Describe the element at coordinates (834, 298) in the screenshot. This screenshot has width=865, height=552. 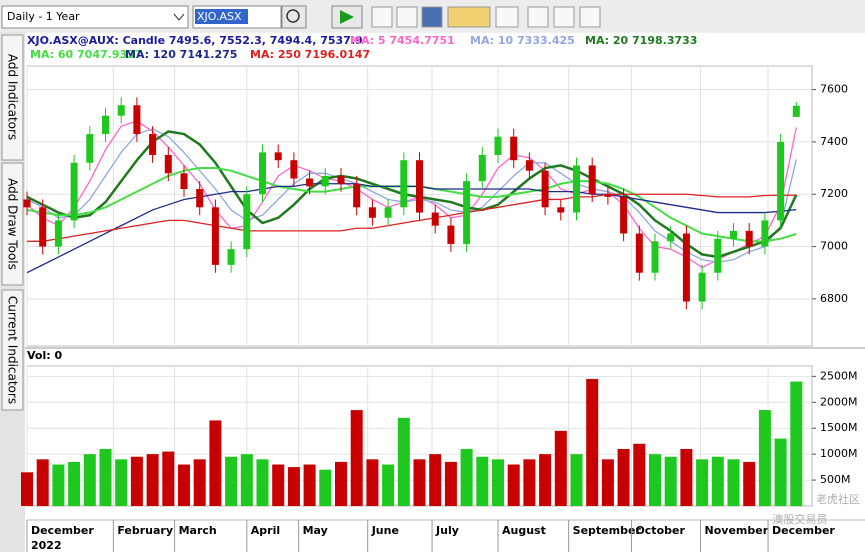
I see `y-tick-label: 6800` at that location.